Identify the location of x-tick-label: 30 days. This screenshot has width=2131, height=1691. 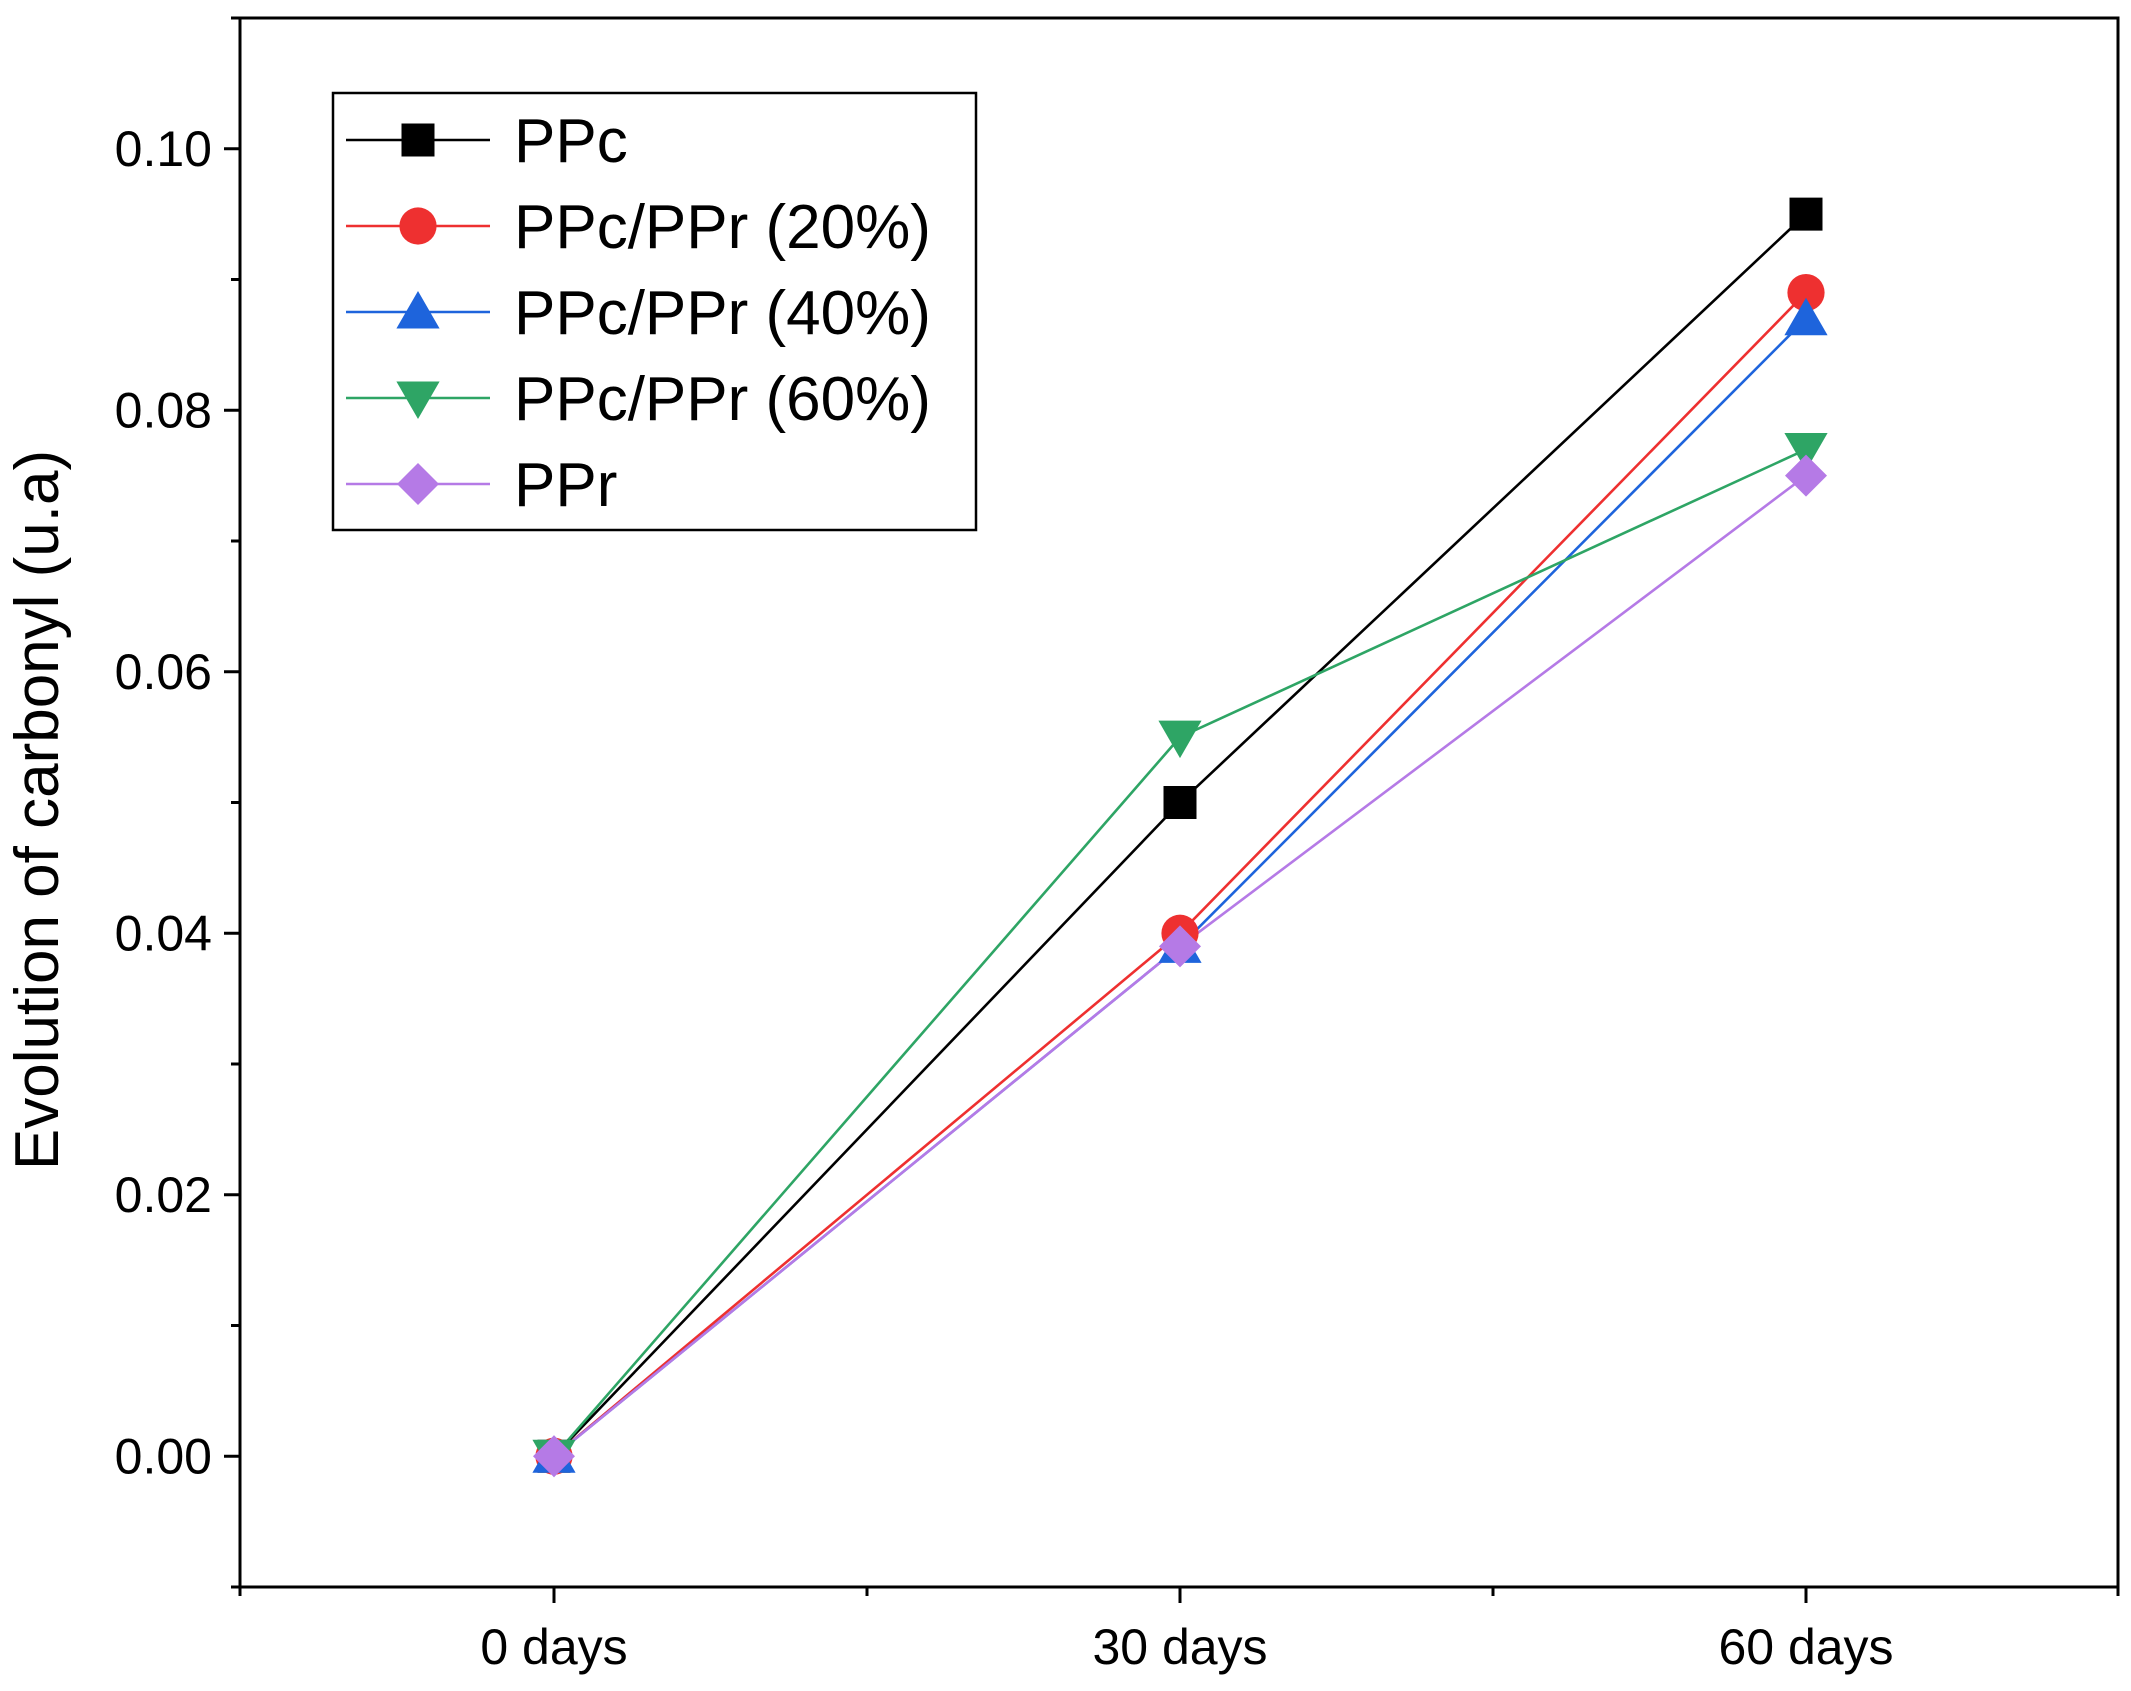
(1179, 1647).